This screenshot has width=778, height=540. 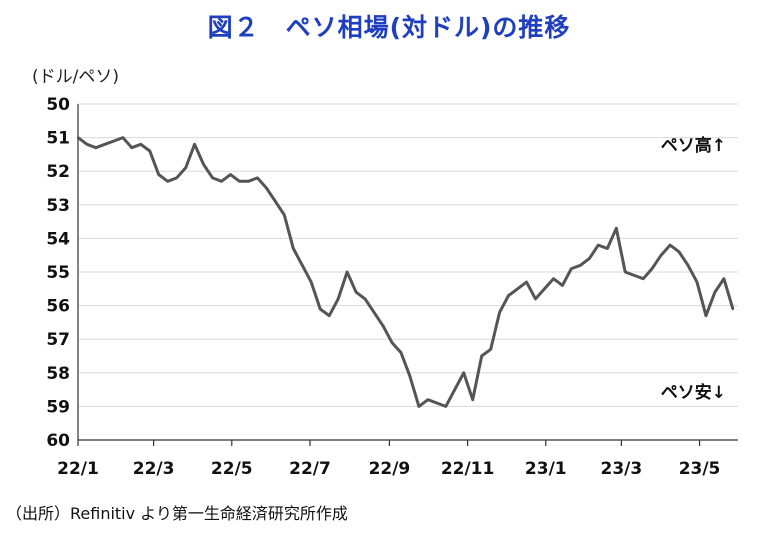 I want to click on y-tick-label: 50, so click(x=58, y=105).